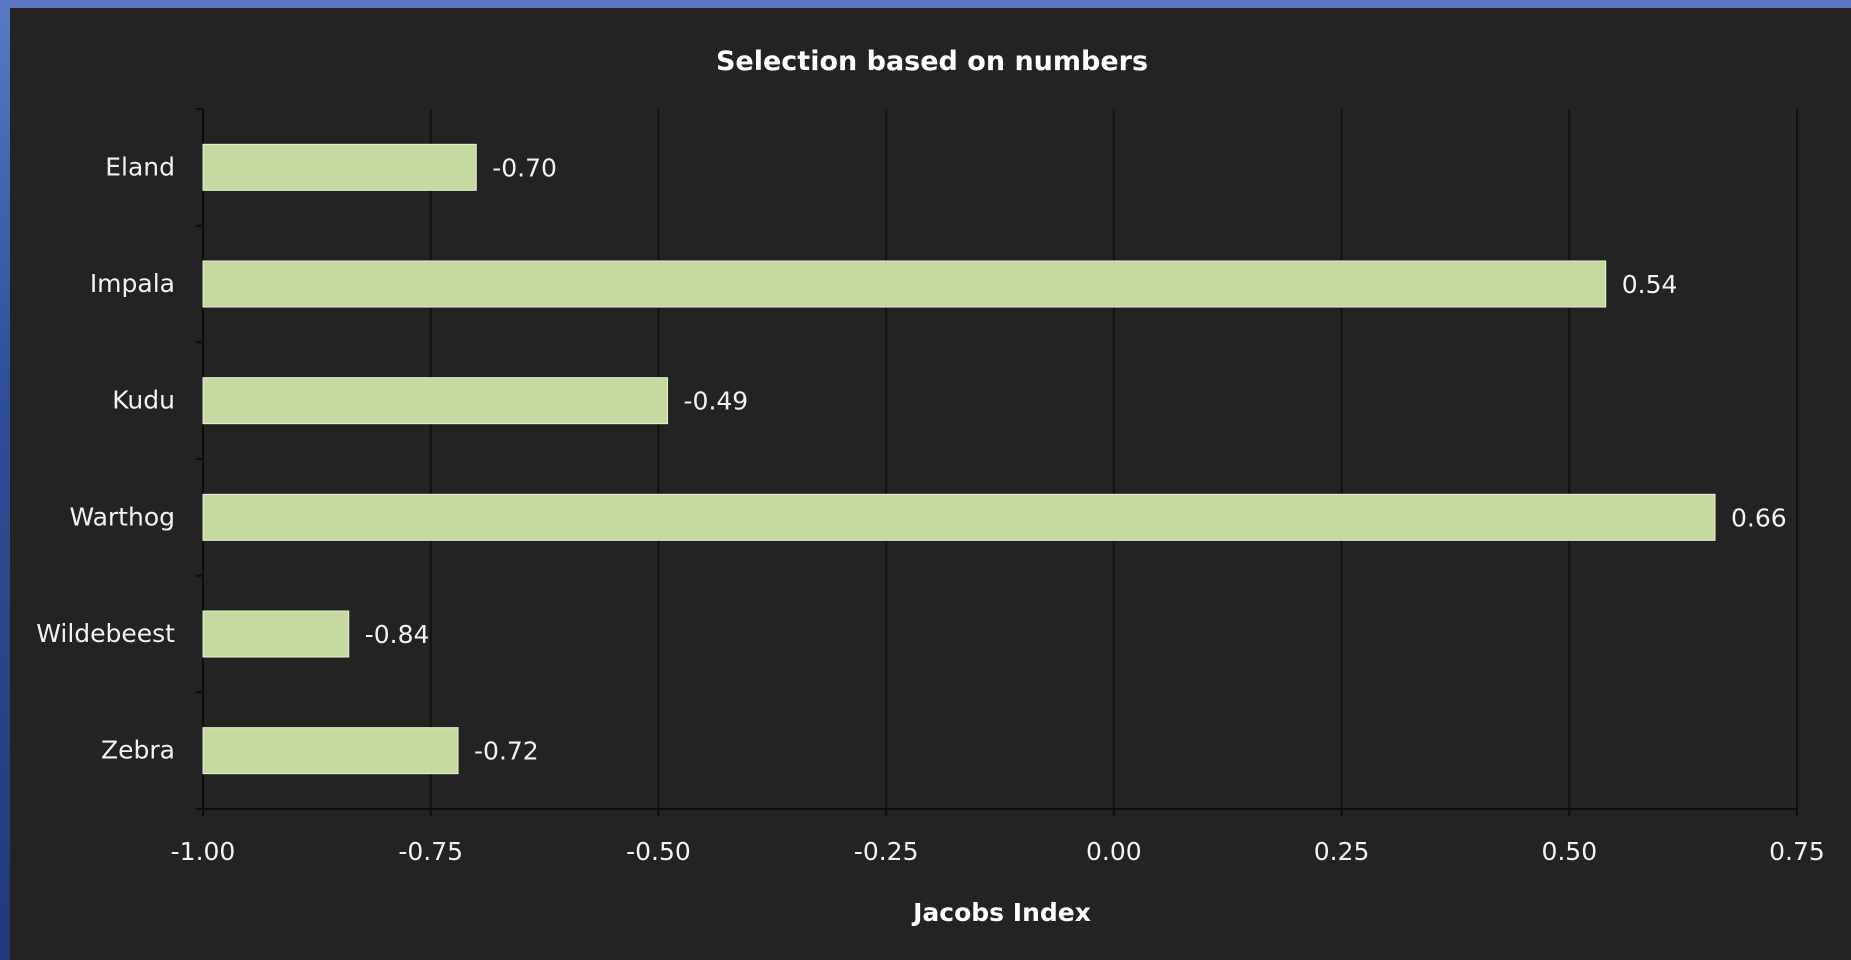 This screenshot has height=960, width=1851. I want to click on x-tick-label: 0.75, so click(1797, 851).